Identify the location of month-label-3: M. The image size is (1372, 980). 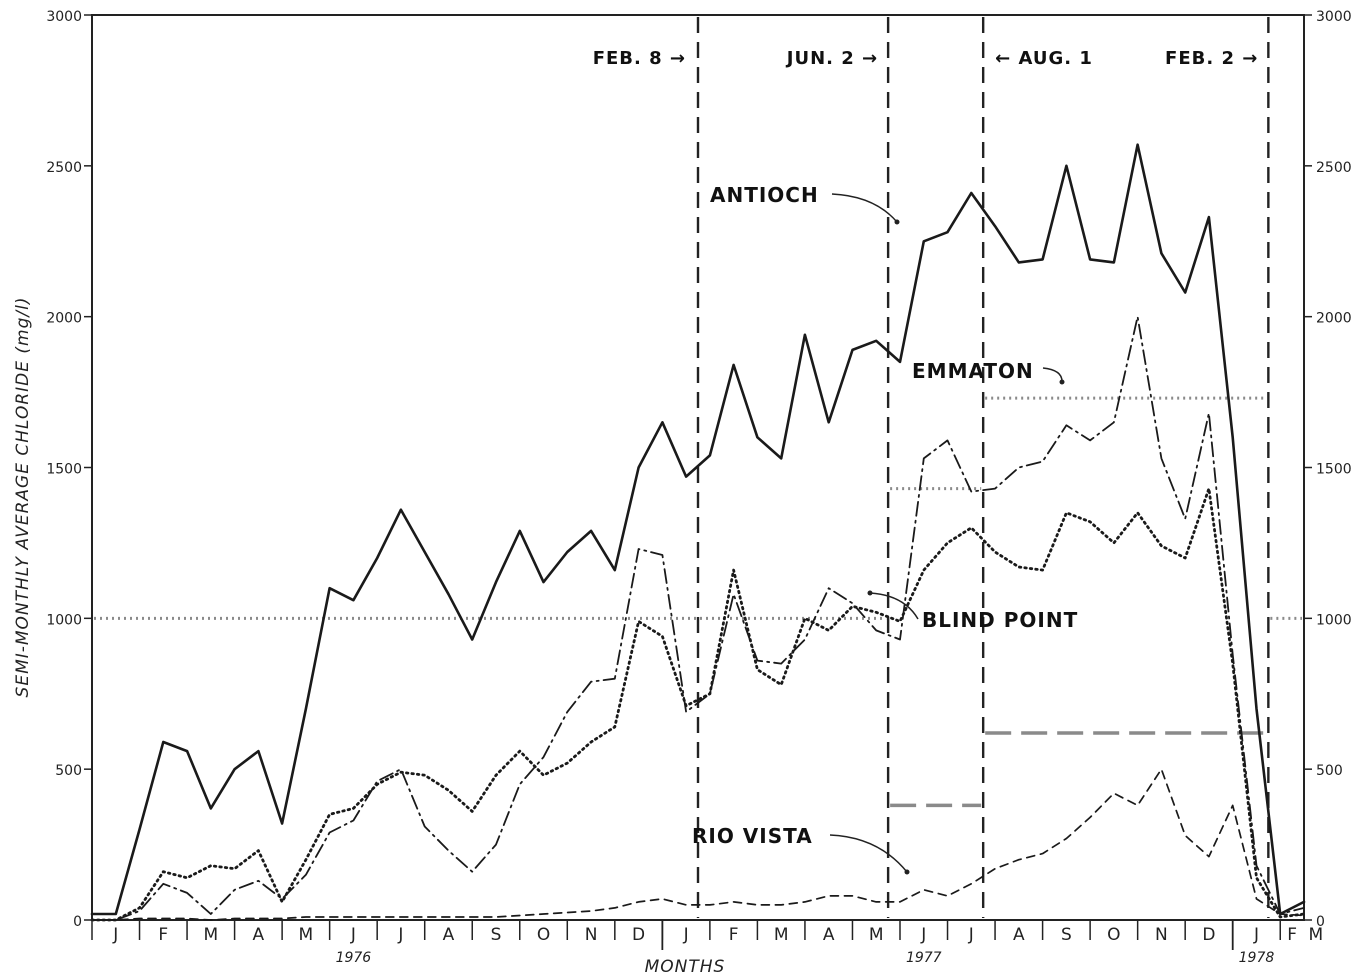
(210, 935).